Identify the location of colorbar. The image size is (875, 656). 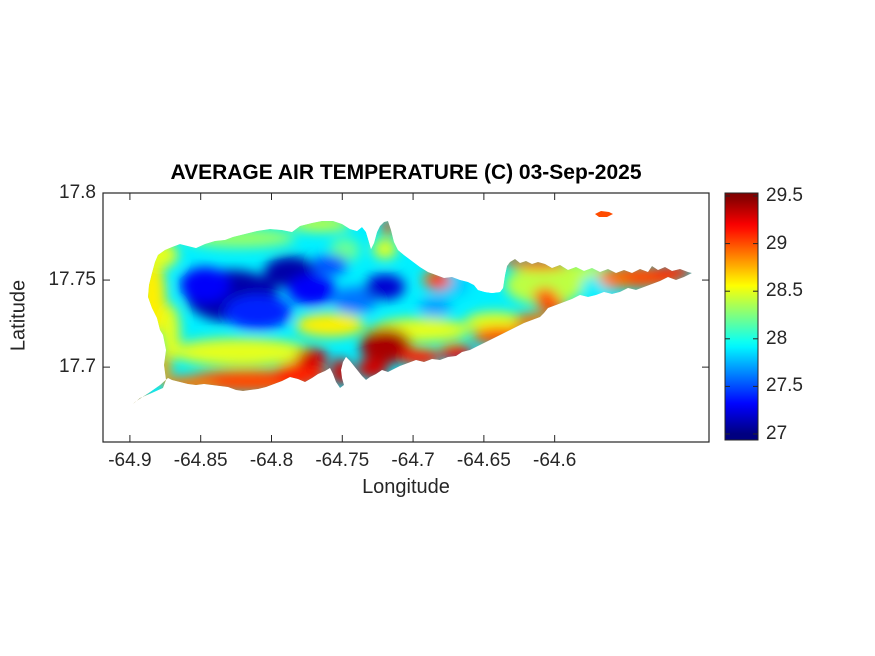
(741, 316).